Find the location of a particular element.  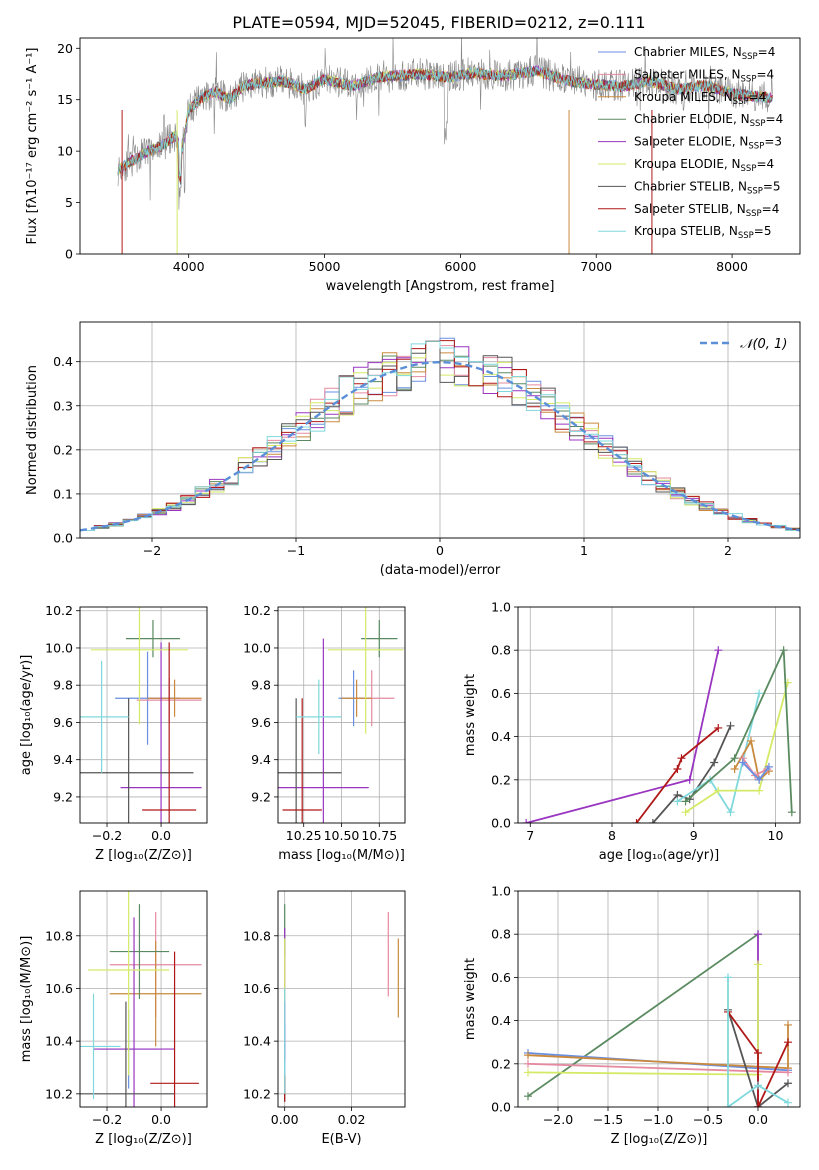

y-tick-label: 10.0 is located at coordinates (257, 647).